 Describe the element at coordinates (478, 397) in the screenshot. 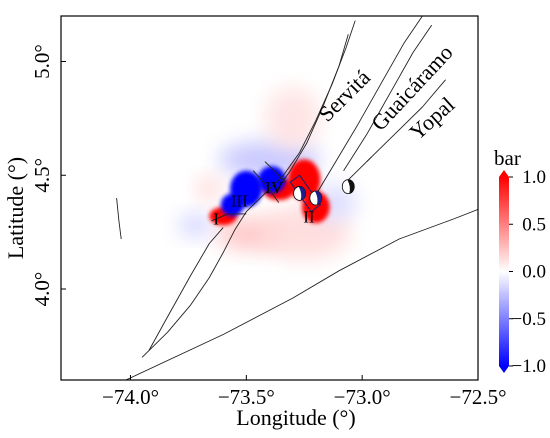

I see `x-tick-label: −72.5°` at that location.